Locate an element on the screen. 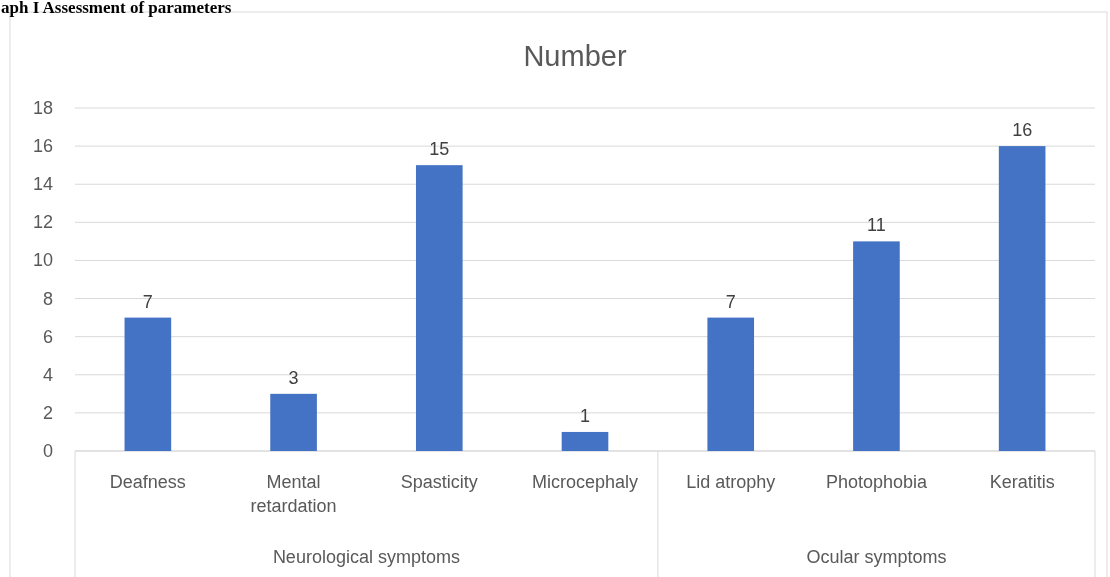  x-tick-label: Spasticity is located at coordinates (439, 482).